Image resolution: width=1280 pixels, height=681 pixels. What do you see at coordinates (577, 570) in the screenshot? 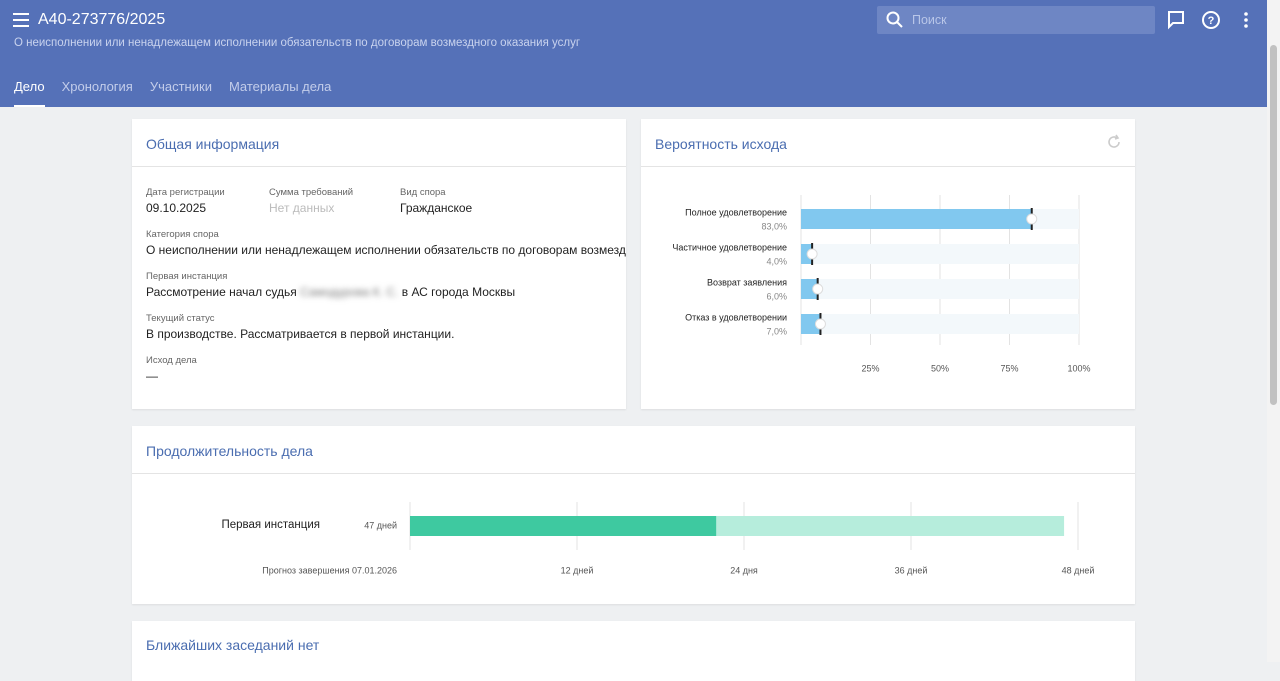
I see `x-tick-label: 12 дней` at bounding box center [577, 570].